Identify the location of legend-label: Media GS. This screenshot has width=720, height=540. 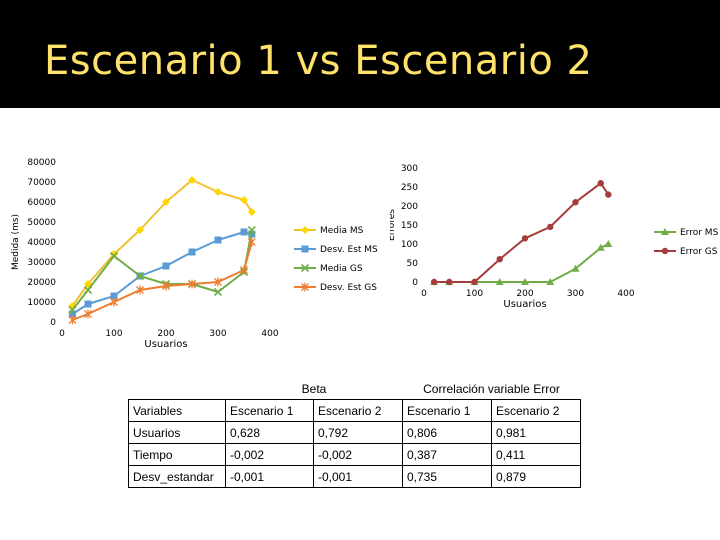
(341, 269).